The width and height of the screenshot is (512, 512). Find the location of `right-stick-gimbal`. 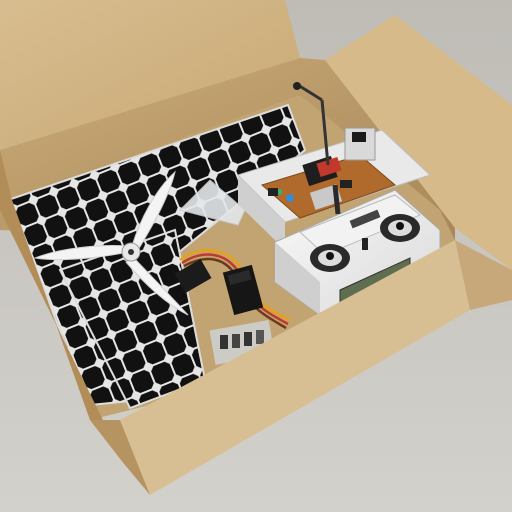

right-stick-gimbal is located at coordinates (400, 228).